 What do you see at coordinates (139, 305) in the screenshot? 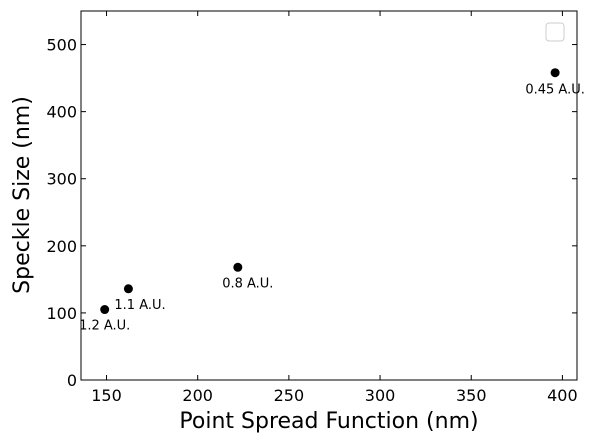
I see `data-point-label: 1.1 A.U.` at bounding box center [139, 305].